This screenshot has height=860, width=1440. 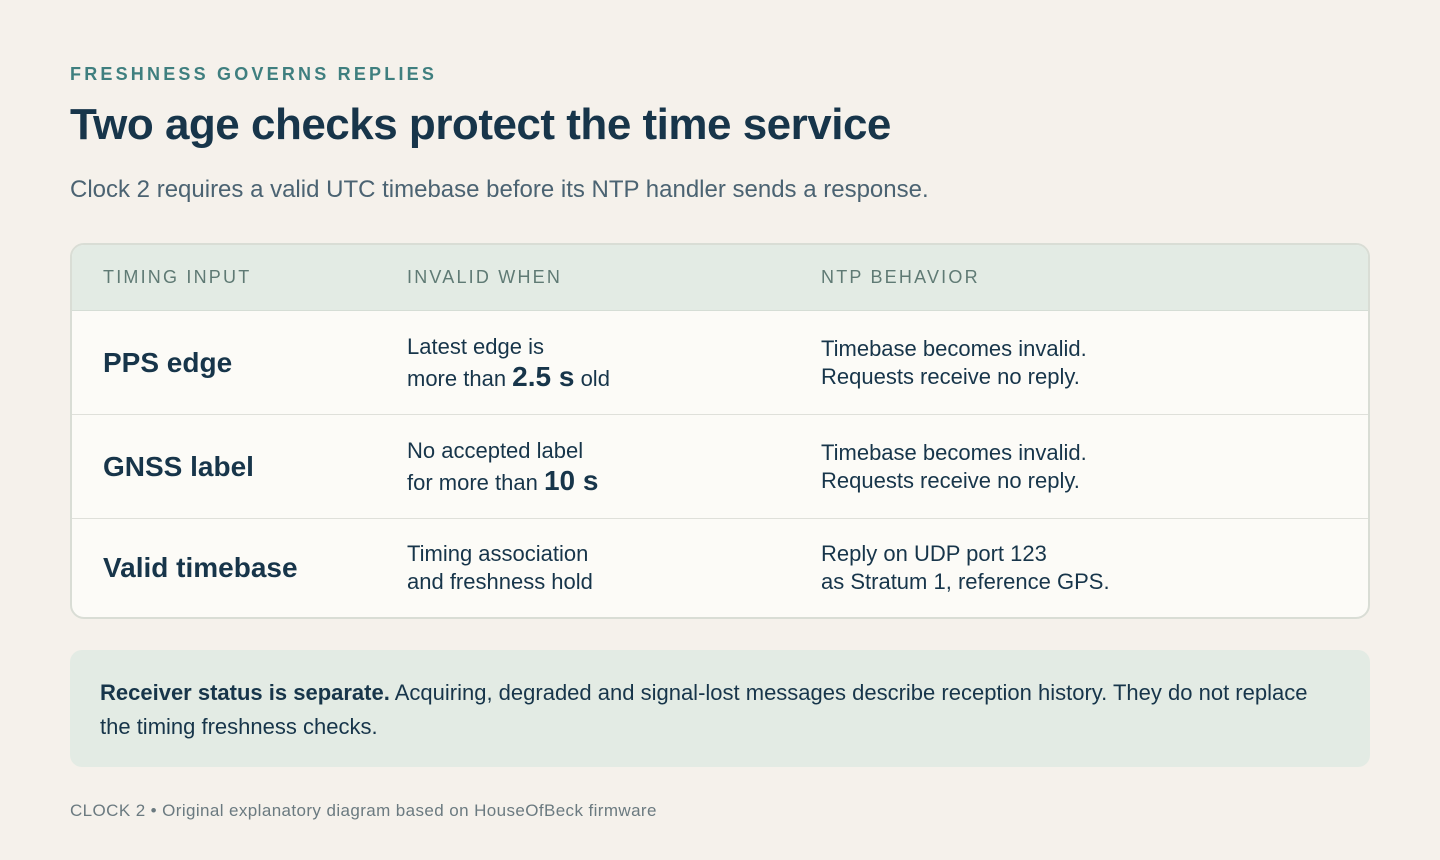 I want to click on page-title: Two age checks protect the time service, so click(x=480, y=124).